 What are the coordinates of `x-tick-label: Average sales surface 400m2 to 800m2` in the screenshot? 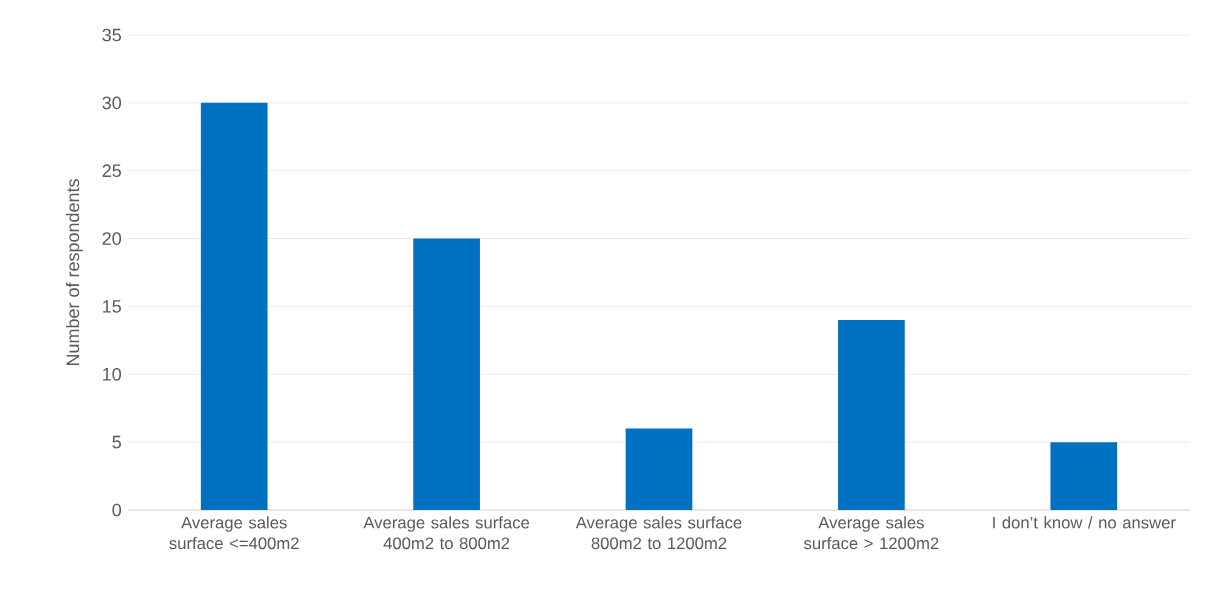 It's located at (446, 533).